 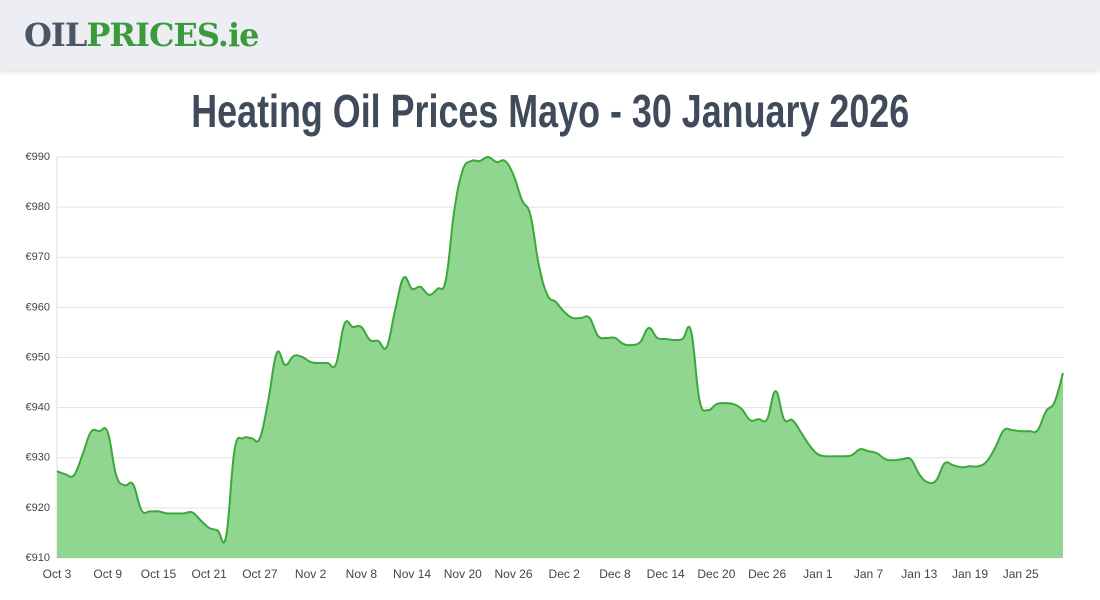 What do you see at coordinates (970, 574) in the screenshot?
I see `x-tick-label: Jan 19` at bounding box center [970, 574].